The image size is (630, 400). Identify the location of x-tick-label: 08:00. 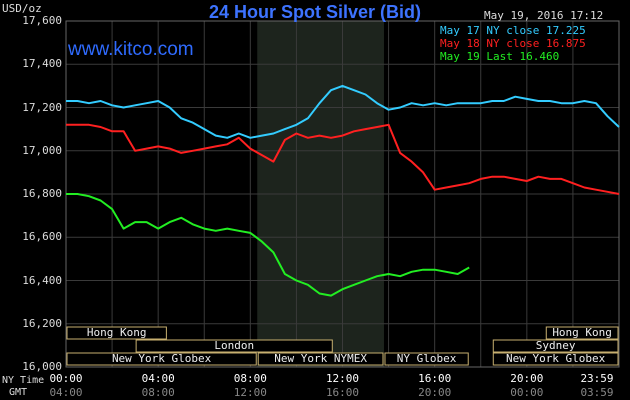
(250, 378).